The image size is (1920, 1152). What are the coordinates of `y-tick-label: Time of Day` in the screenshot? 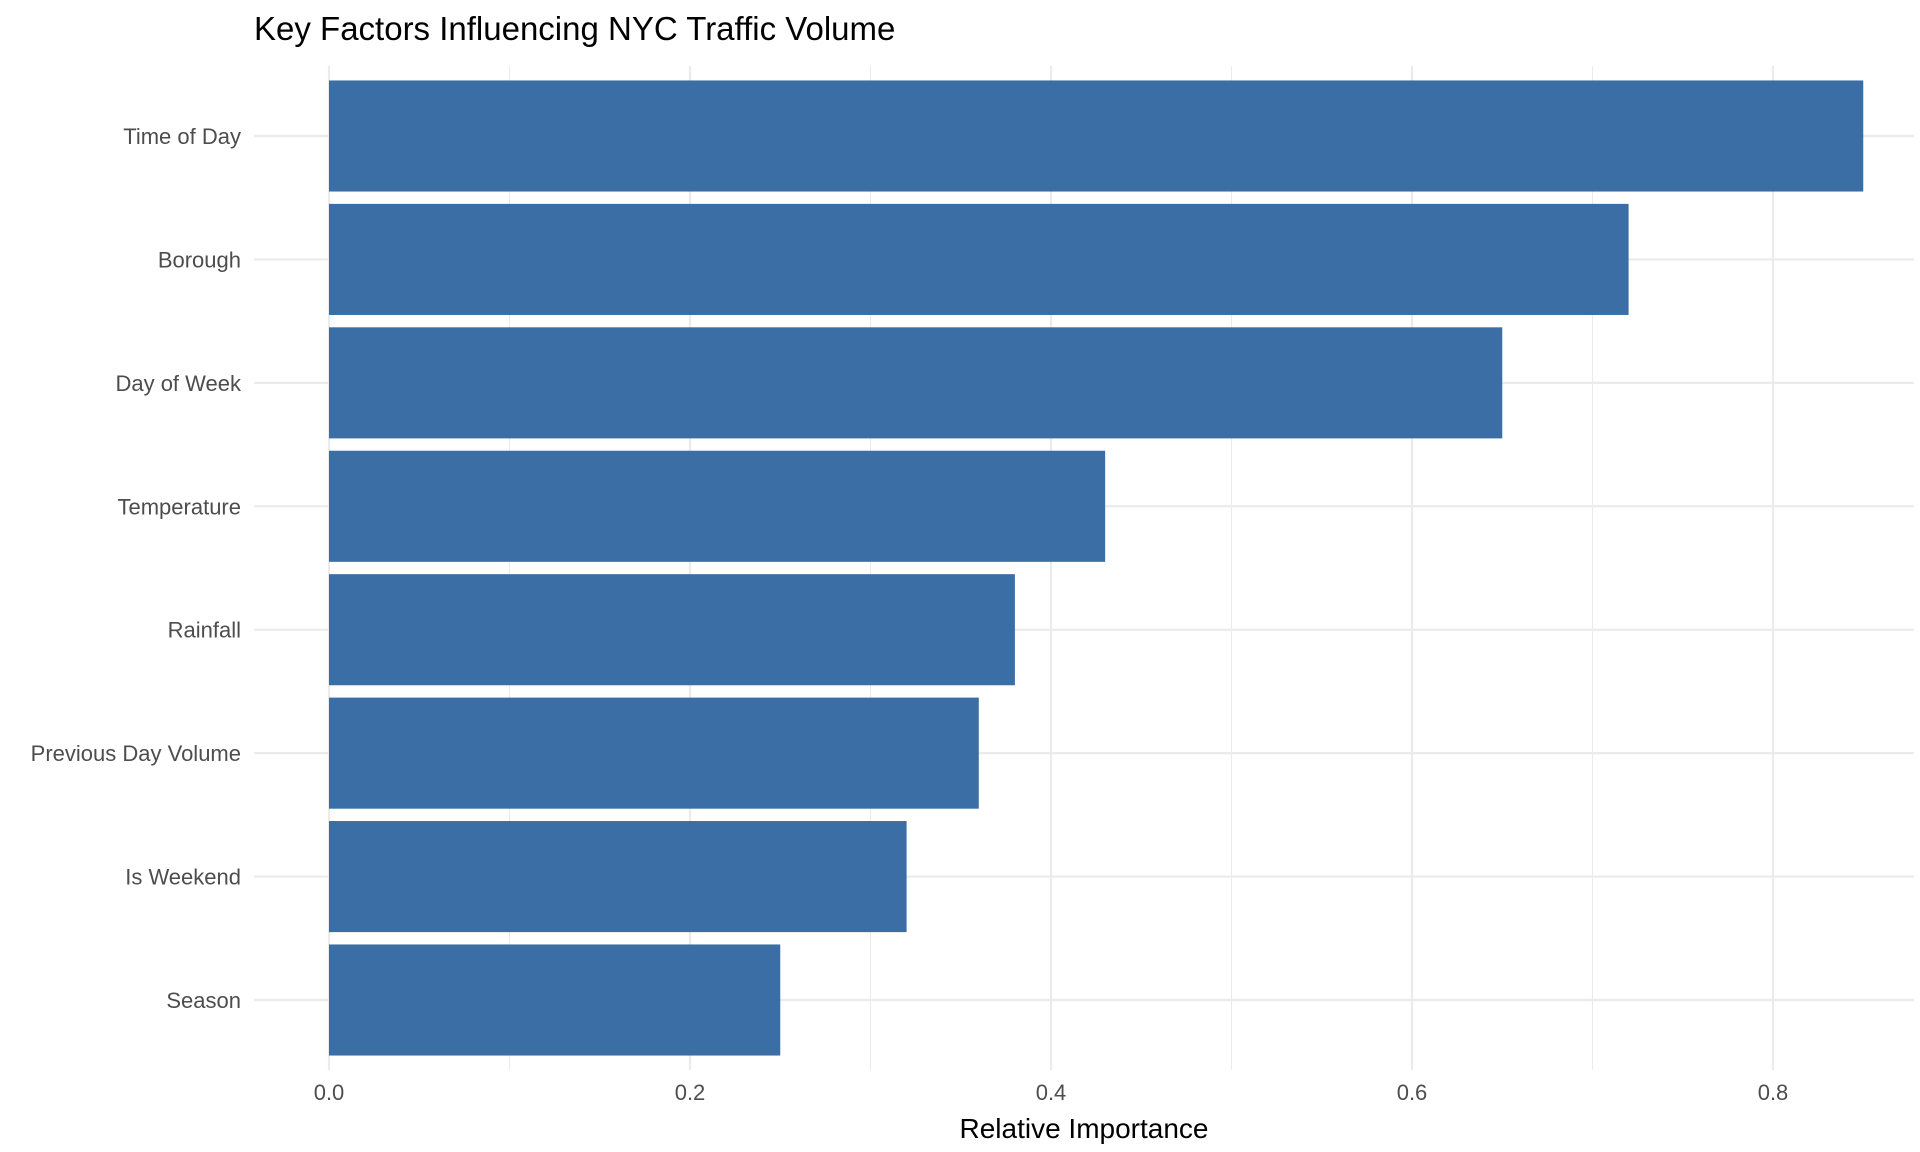 It's located at (182, 136).